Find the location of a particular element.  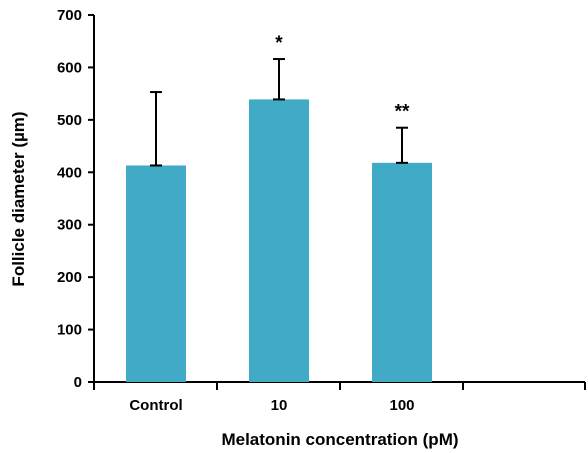

category-labels: Control 10 100 is located at coordinates (271, 405).